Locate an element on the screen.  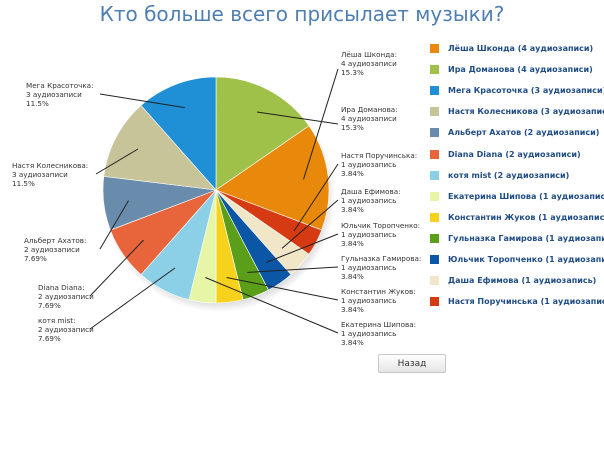
legend-item: Екатерина Шипова (1 аудиозапись) is located at coordinates (517, 196).